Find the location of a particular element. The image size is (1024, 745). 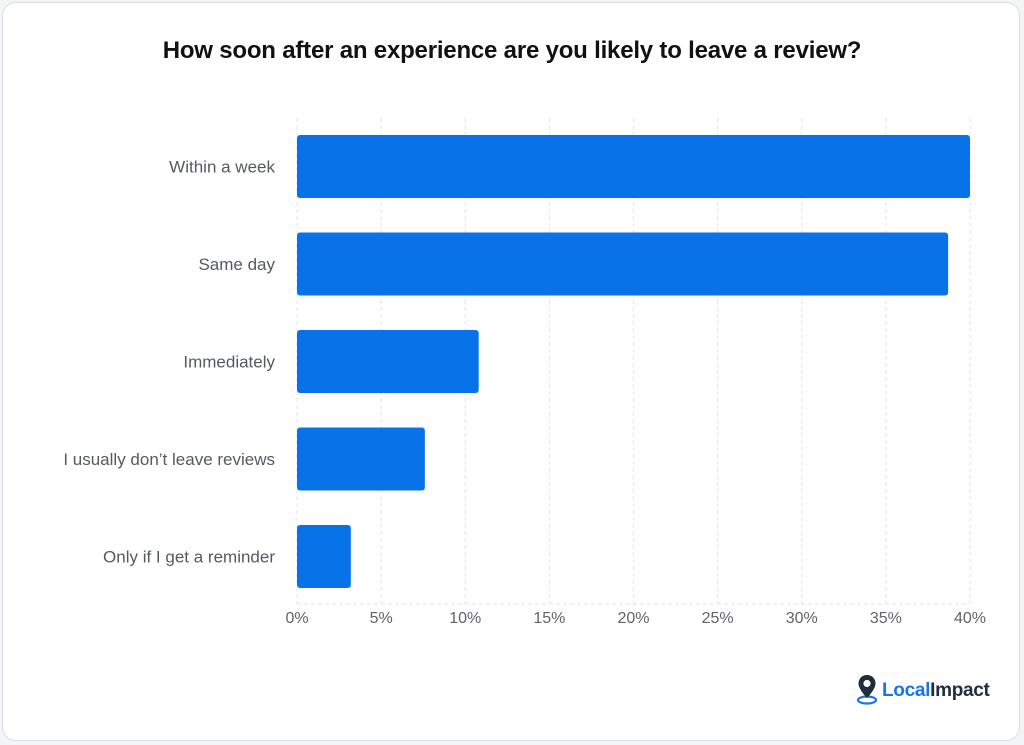

x-tick-label: 0% is located at coordinates (296, 618).